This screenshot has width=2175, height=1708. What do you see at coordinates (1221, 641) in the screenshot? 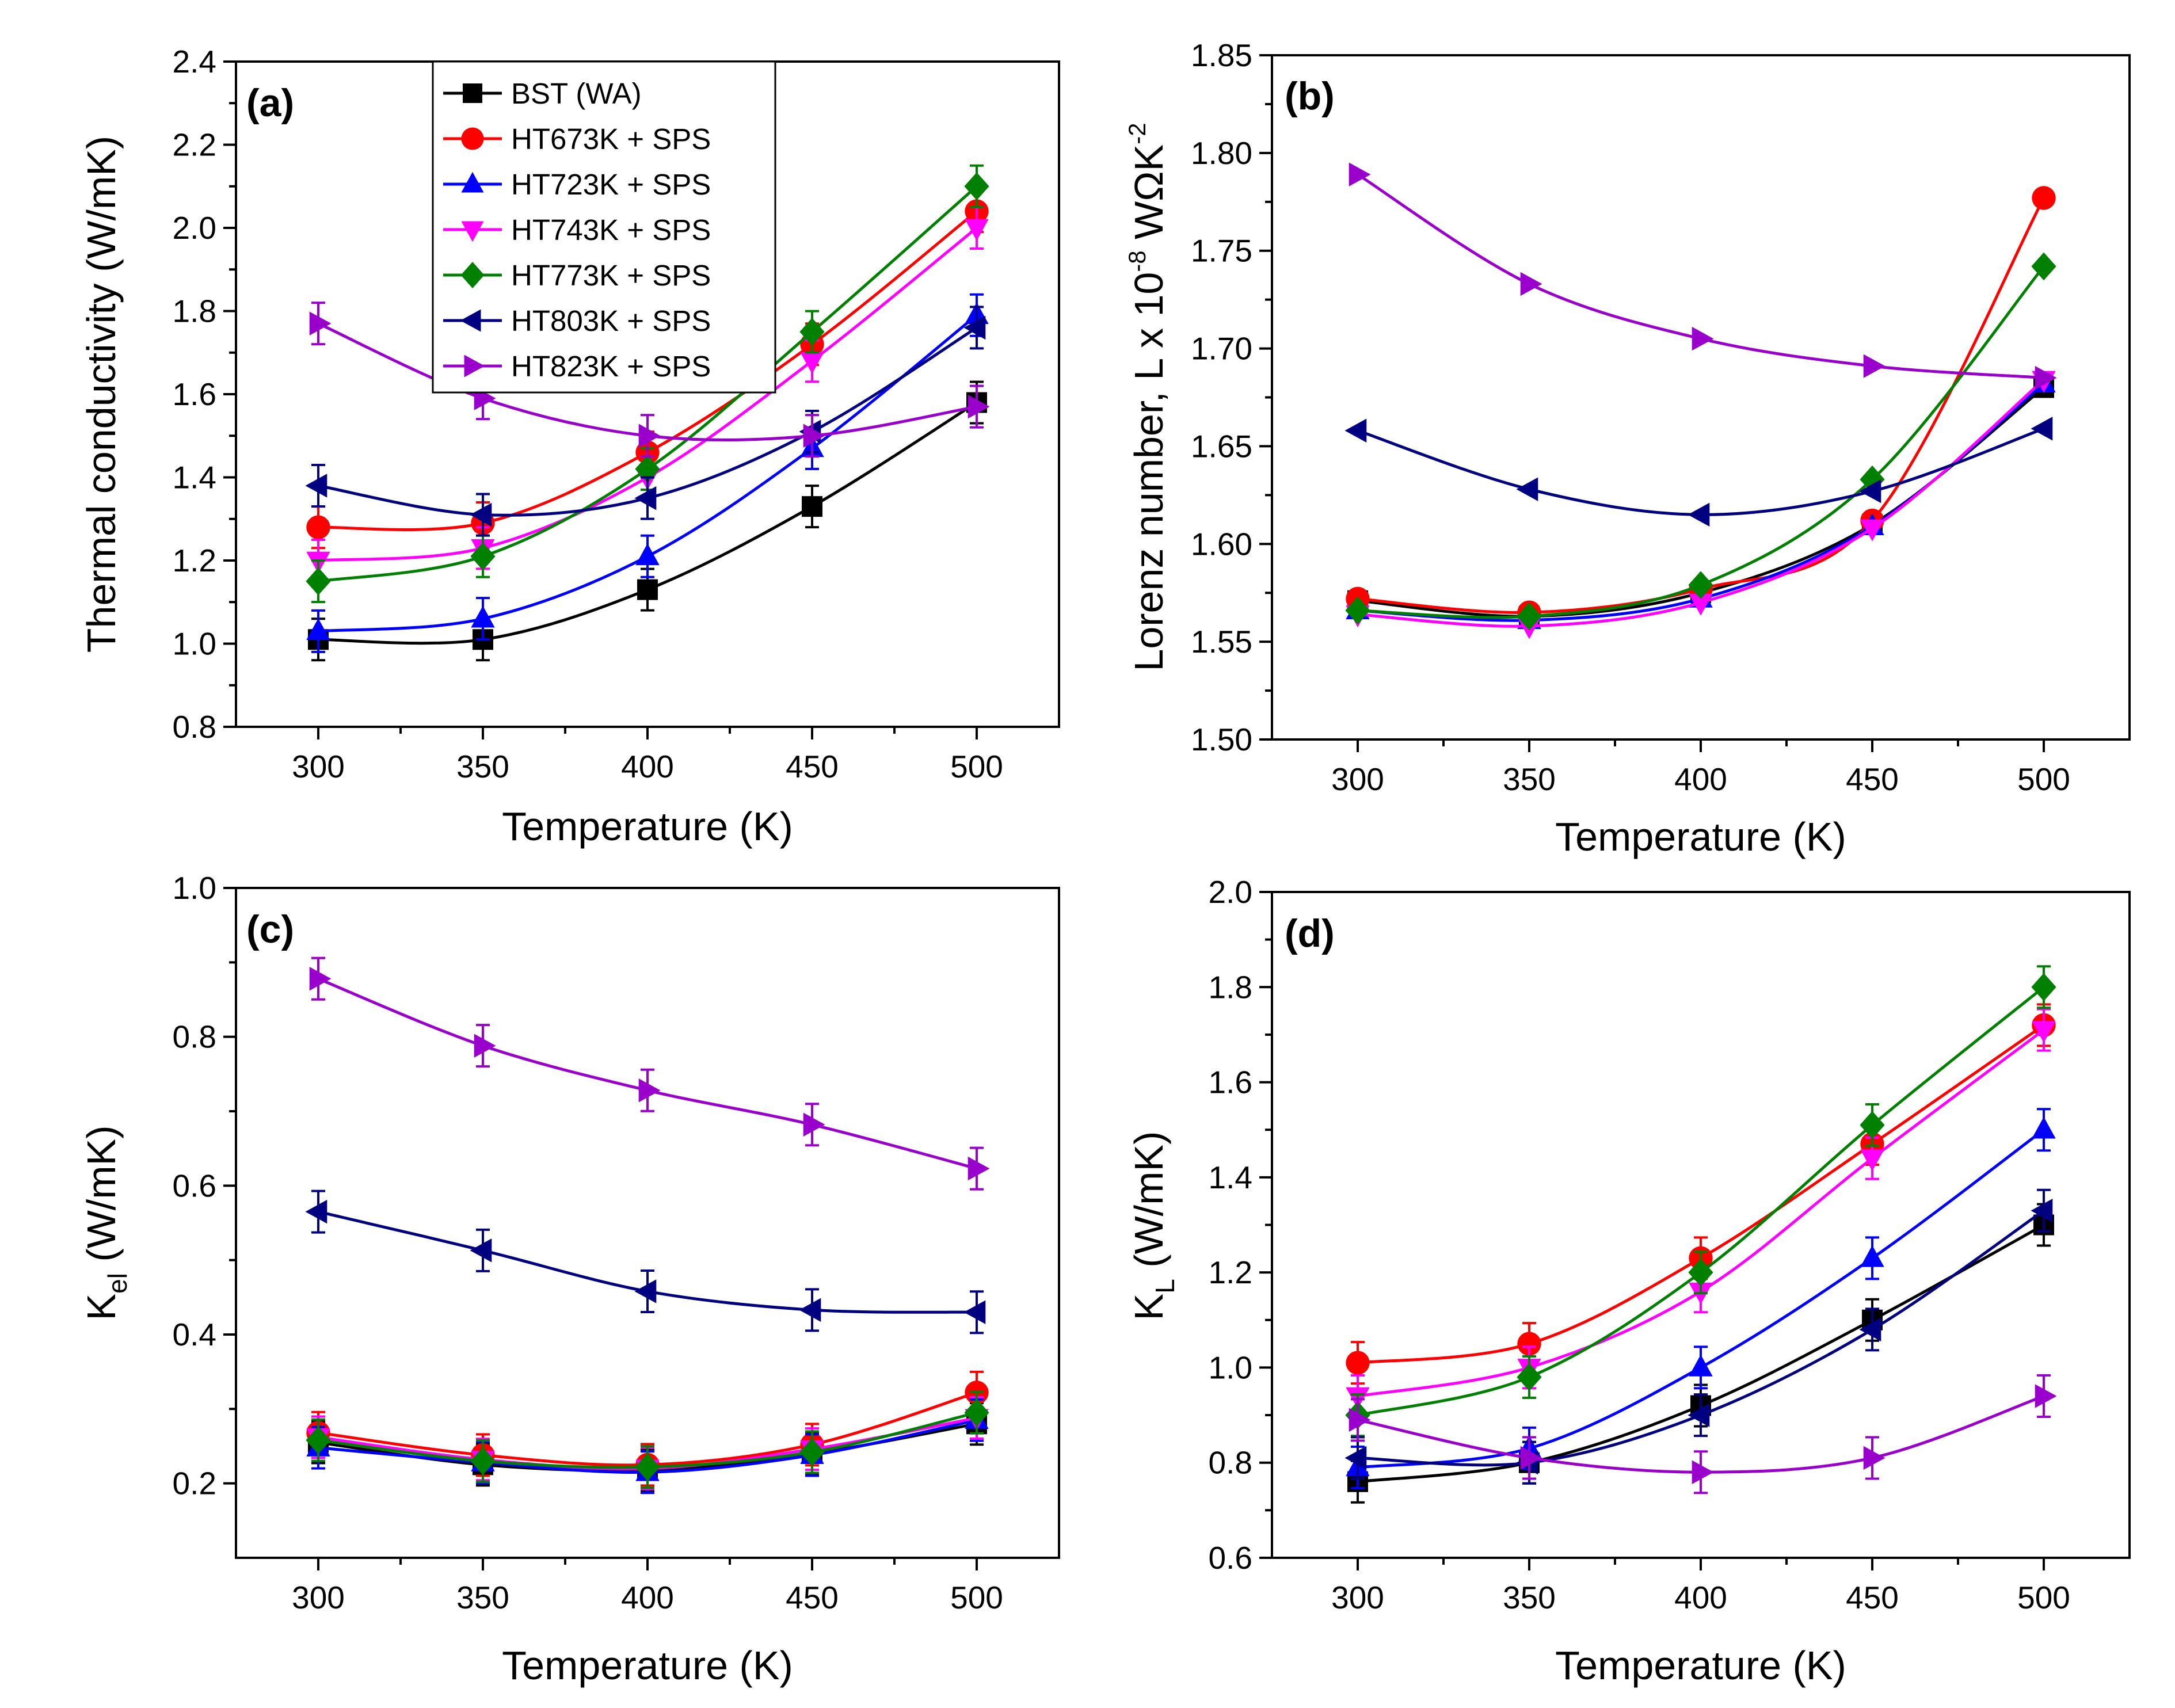
I see `y-tick-label: 1.55` at bounding box center [1221, 641].